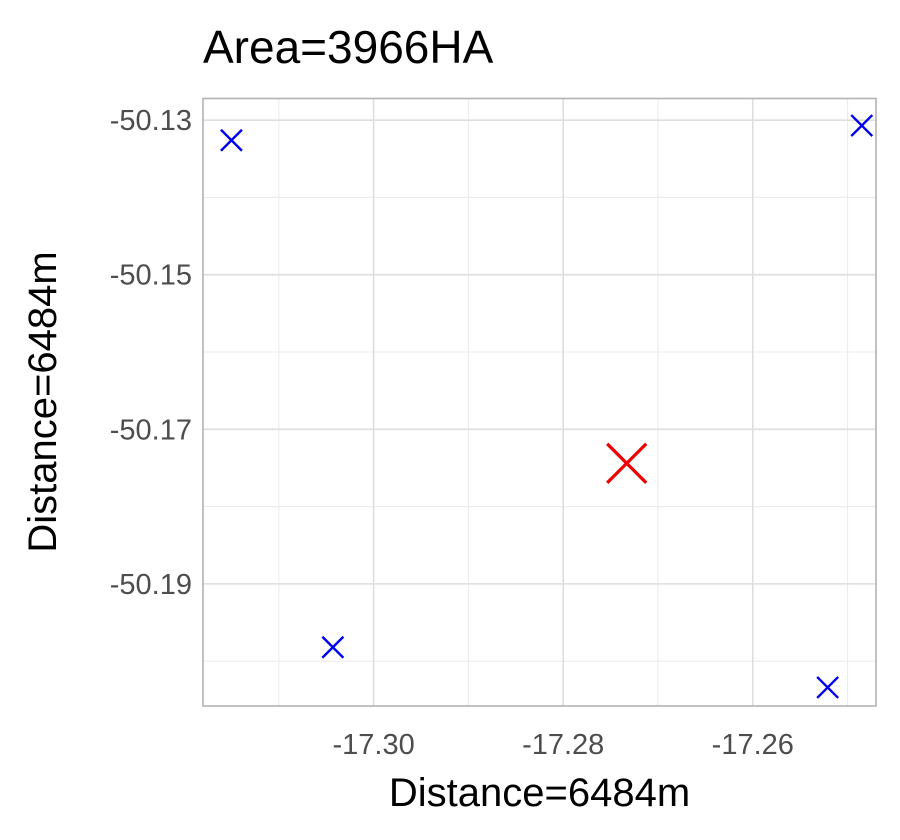 Image resolution: width=900 pixels, height=840 pixels. What do you see at coordinates (348, 47) in the screenshot?
I see `chart-title: Area=3966HA` at bounding box center [348, 47].